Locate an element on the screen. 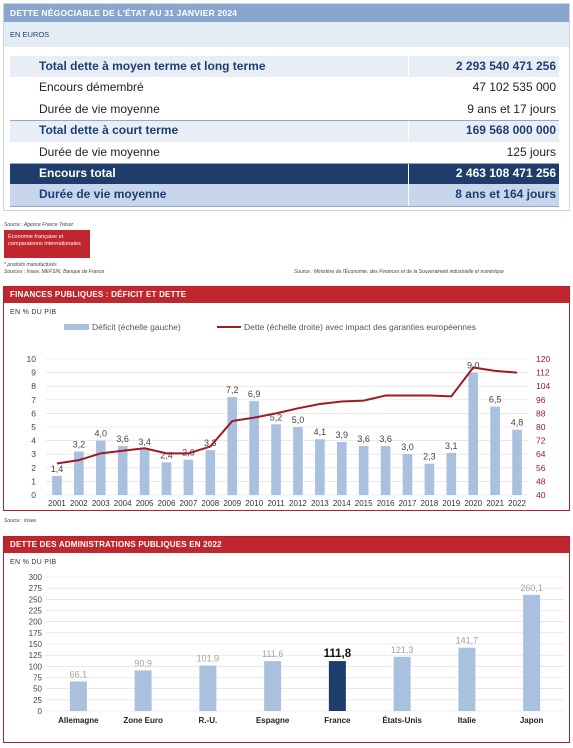 The height and width of the screenshot is (748, 573). y-right-tick-label: 72 is located at coordinates (541, 441).